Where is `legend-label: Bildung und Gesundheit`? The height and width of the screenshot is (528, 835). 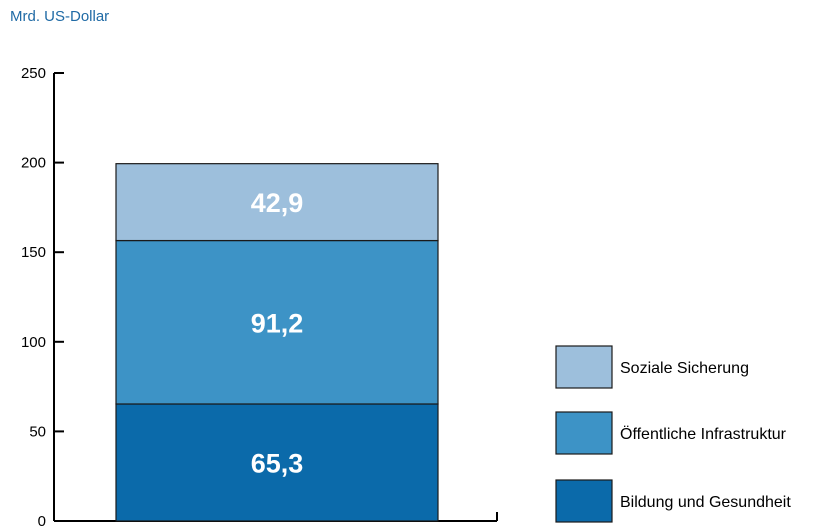 legend-label: Bildung und Gesundheit is located at coordinates (705, 502).